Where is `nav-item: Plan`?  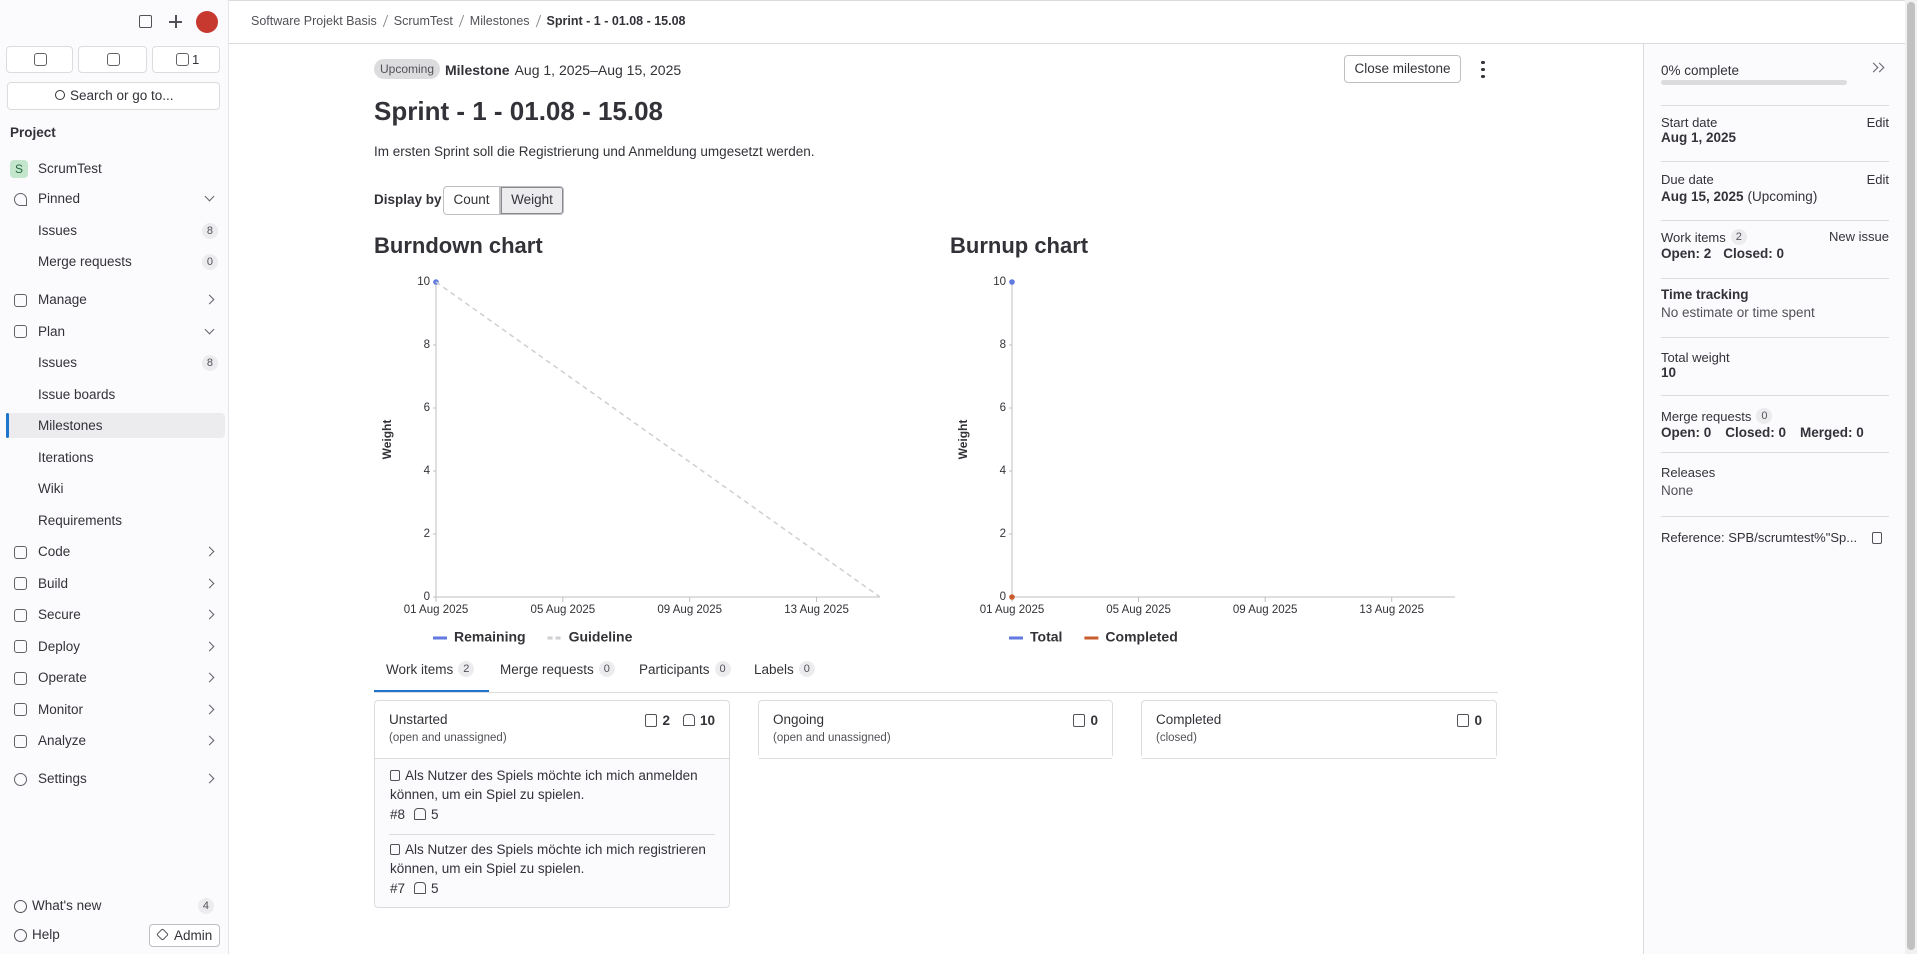 nav-item: Plan is located at coordinates (52, 331).